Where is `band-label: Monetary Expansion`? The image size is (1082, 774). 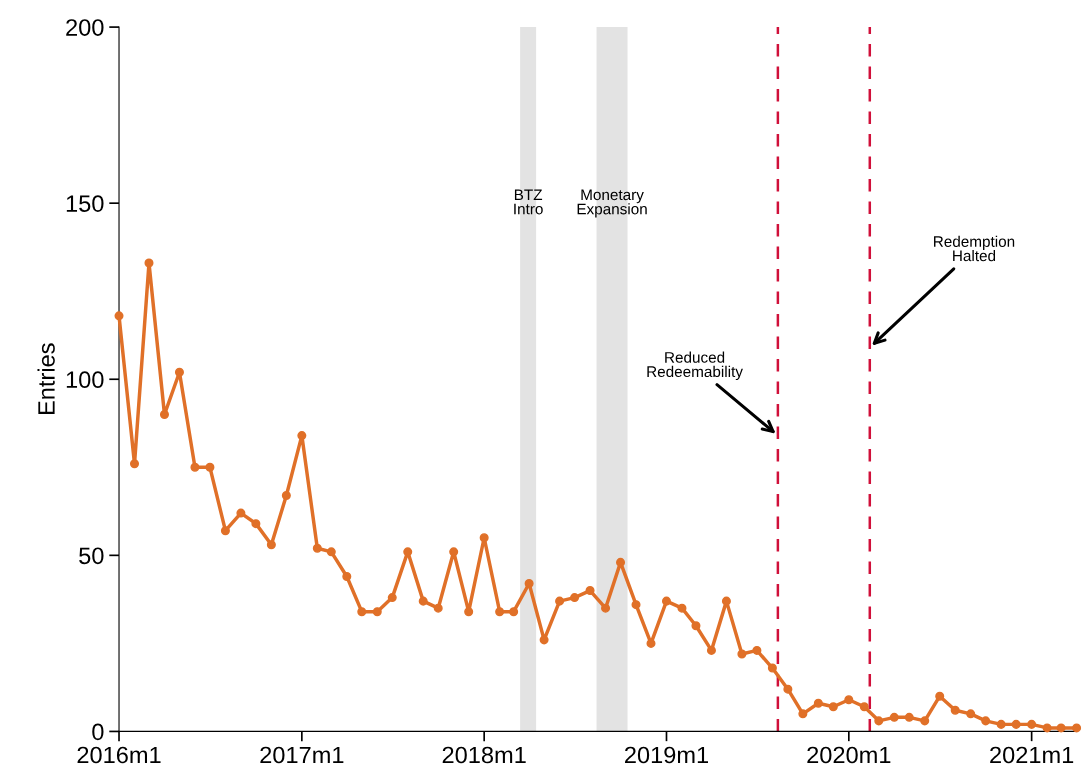
band-label: Monetary Expansion is located at coordinates (612, 203).